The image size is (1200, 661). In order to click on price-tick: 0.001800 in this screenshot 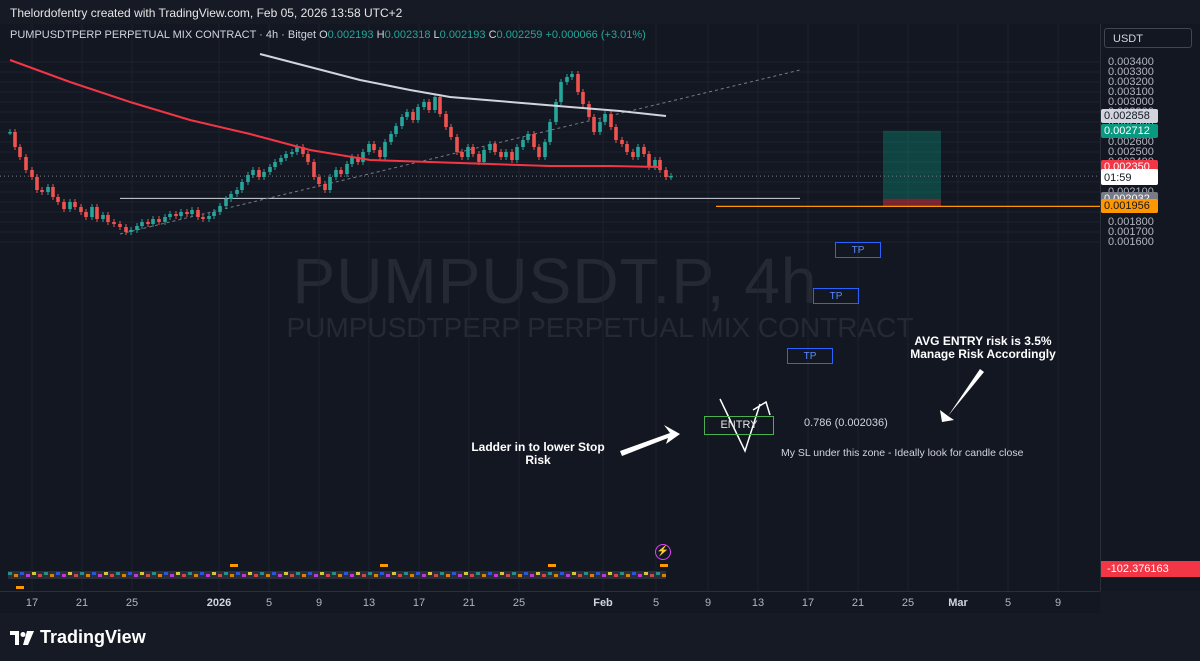, I will do `click(1131, 222)`.